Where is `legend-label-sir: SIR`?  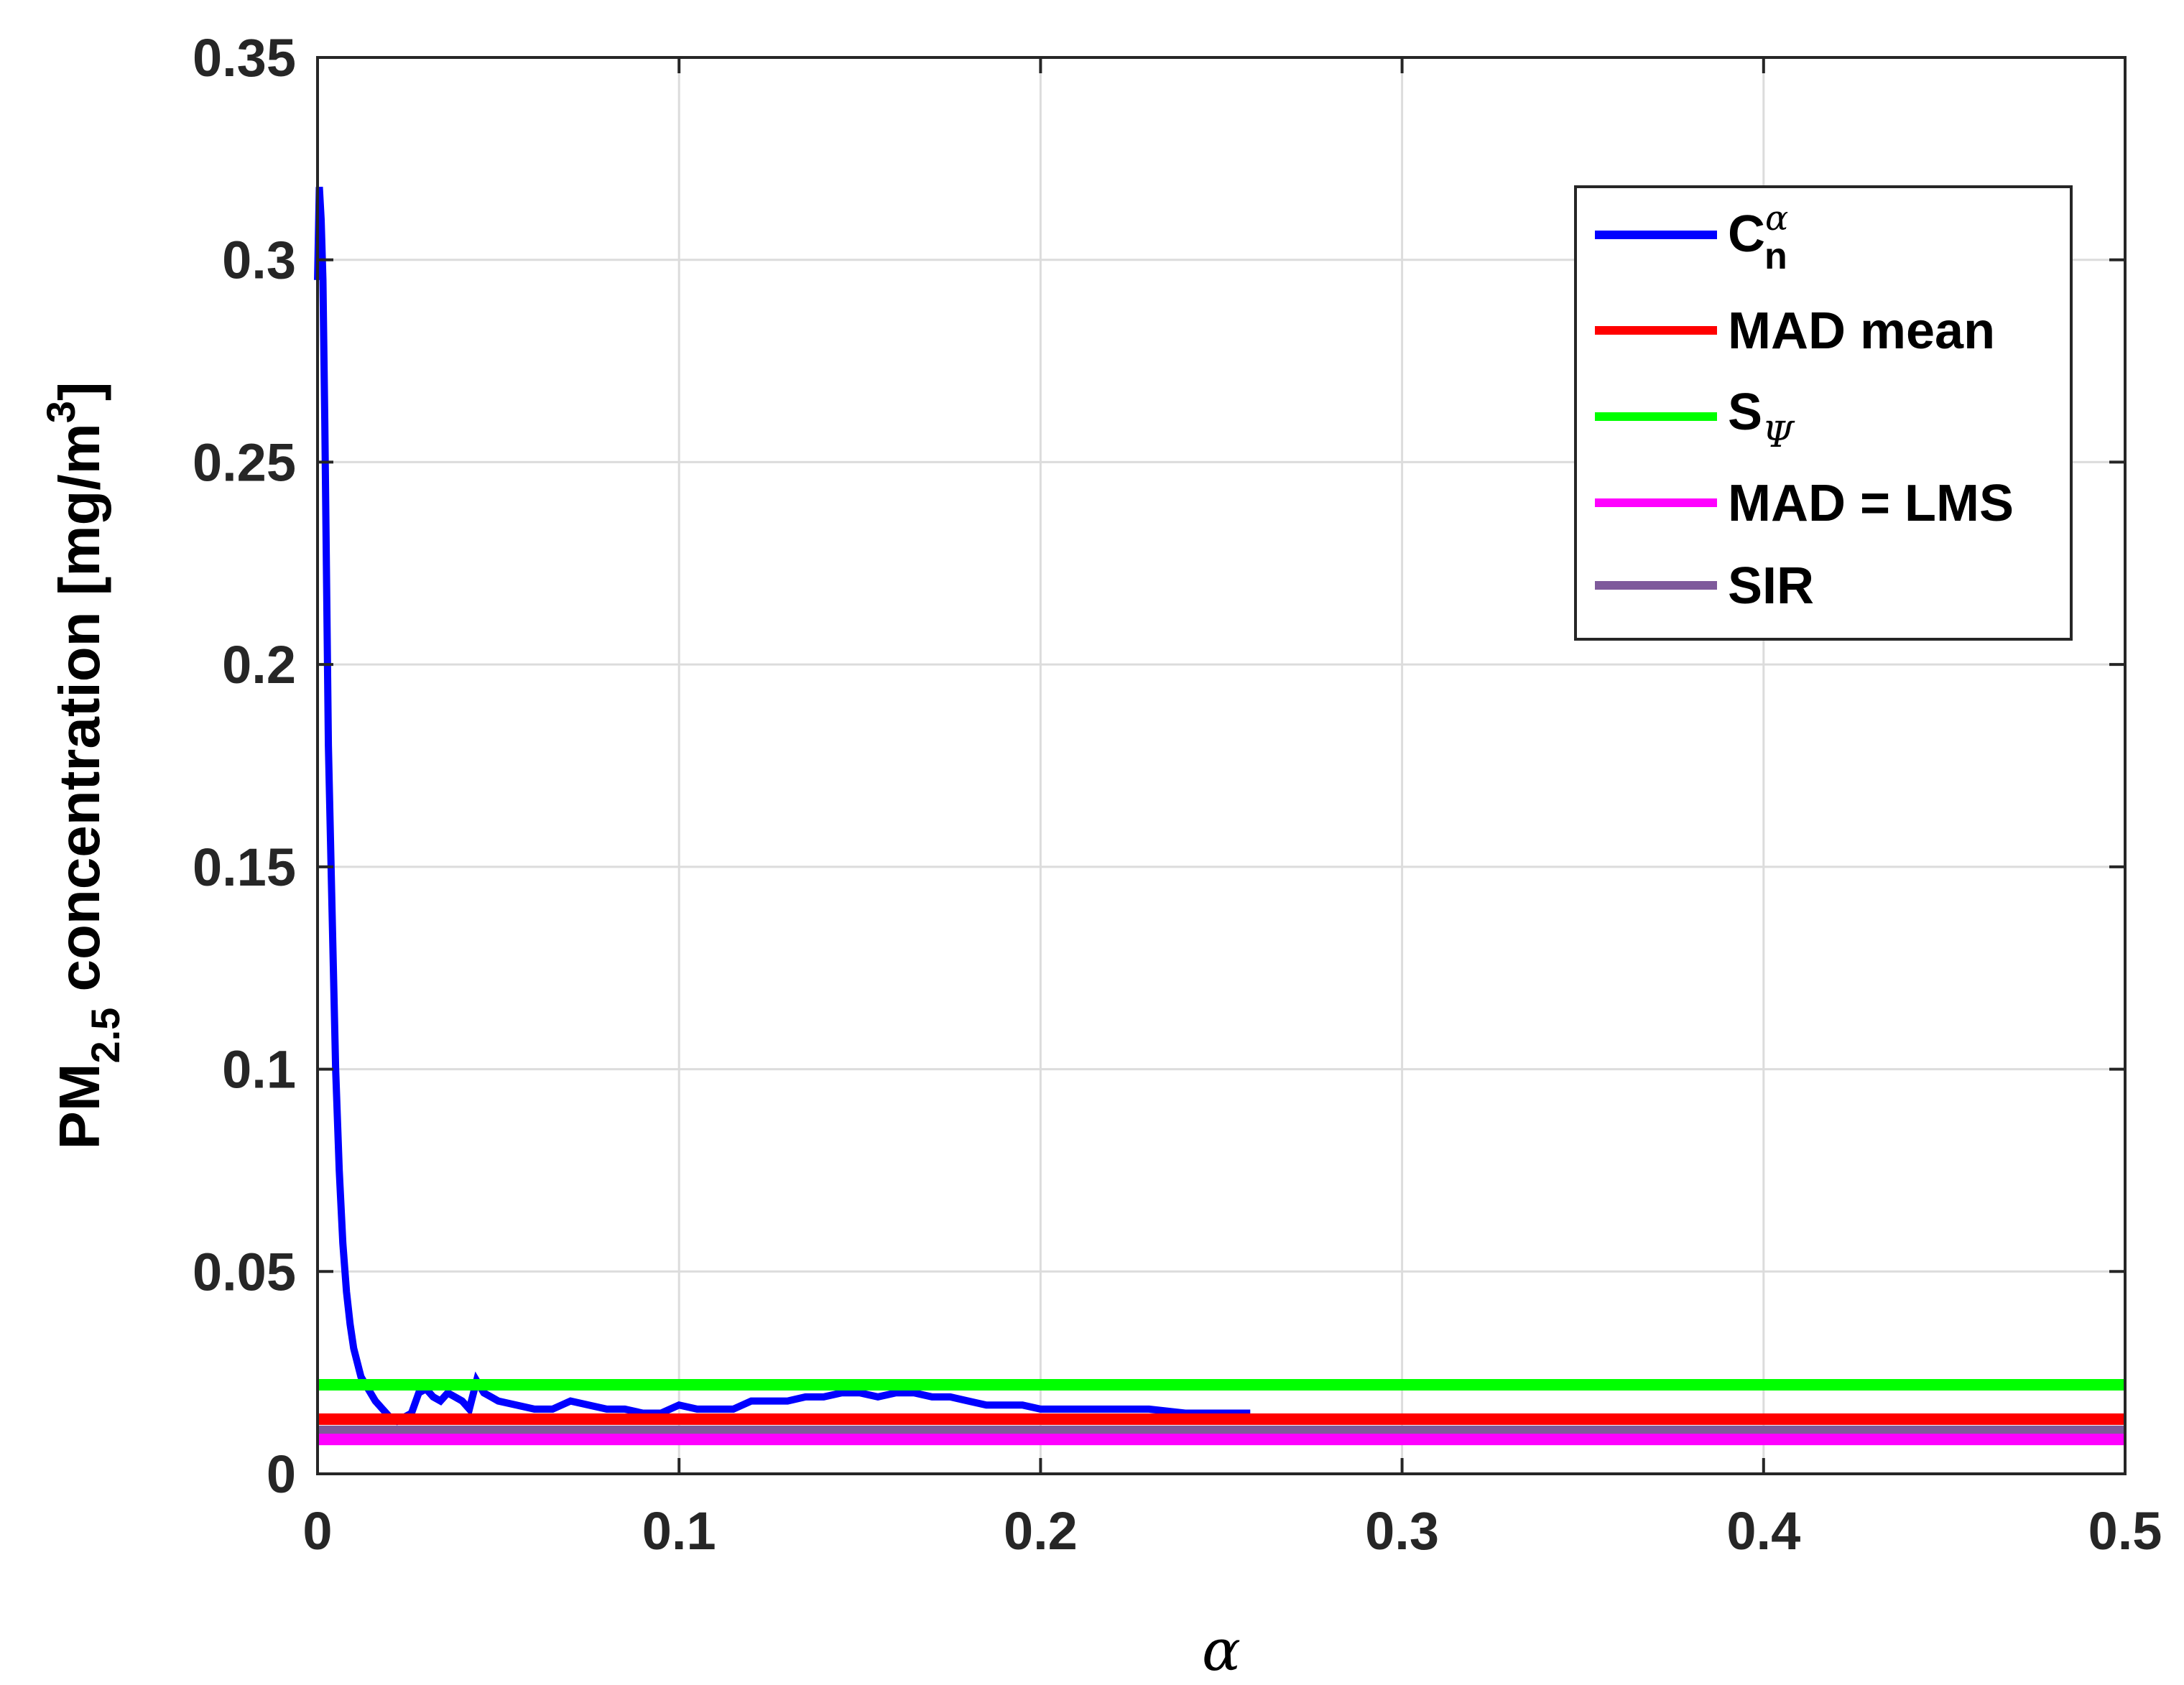
legend-label-sir: SIR is located at coordinates (1771, 586).